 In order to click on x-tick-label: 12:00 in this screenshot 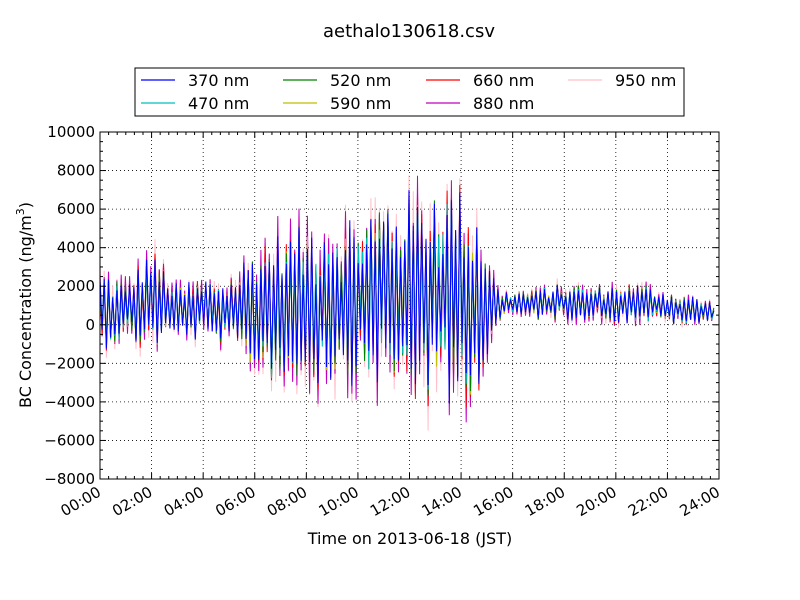, I will do `click(390, 501)`.